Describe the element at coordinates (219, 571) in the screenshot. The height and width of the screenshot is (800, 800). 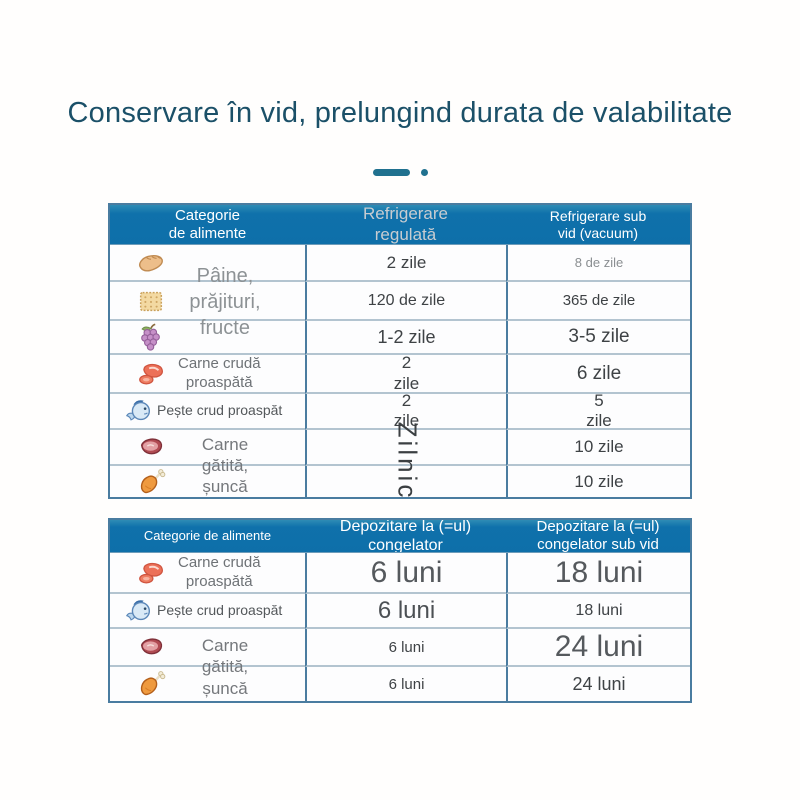
I see `t2-raw-meat-label: Carne crudă proaspătă` at that location.